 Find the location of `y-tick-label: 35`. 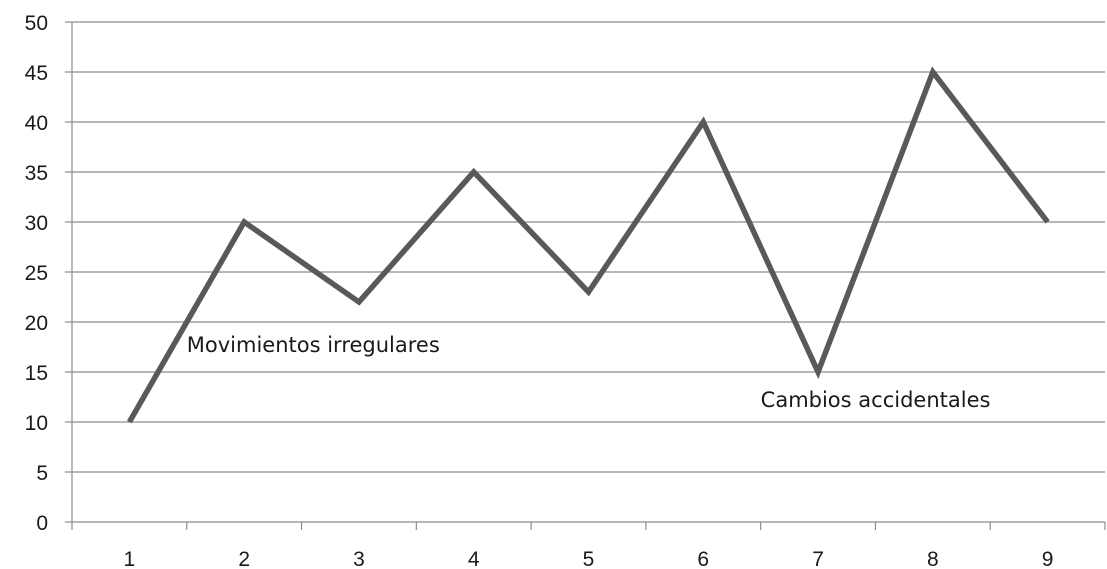

y-tick-label: 35 is located at coordinates (36, 173).